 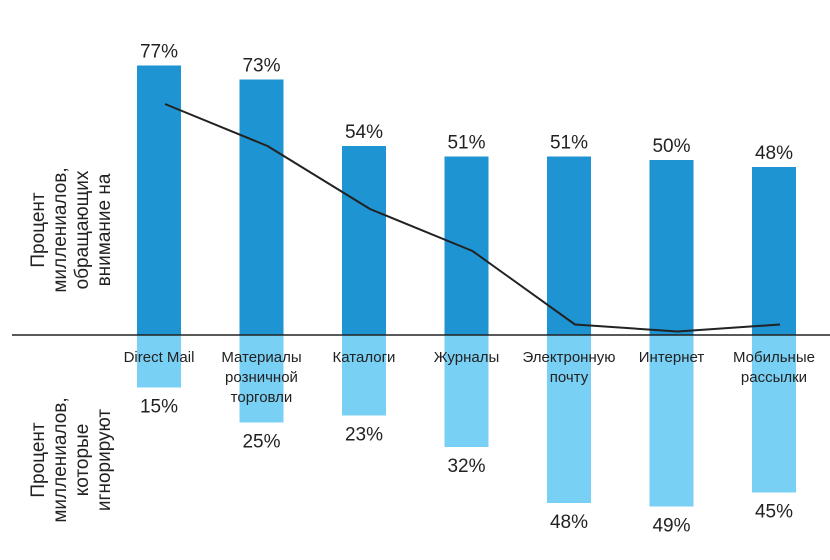 I want to click on category-label: Электронную, so click(x=569, y=357).